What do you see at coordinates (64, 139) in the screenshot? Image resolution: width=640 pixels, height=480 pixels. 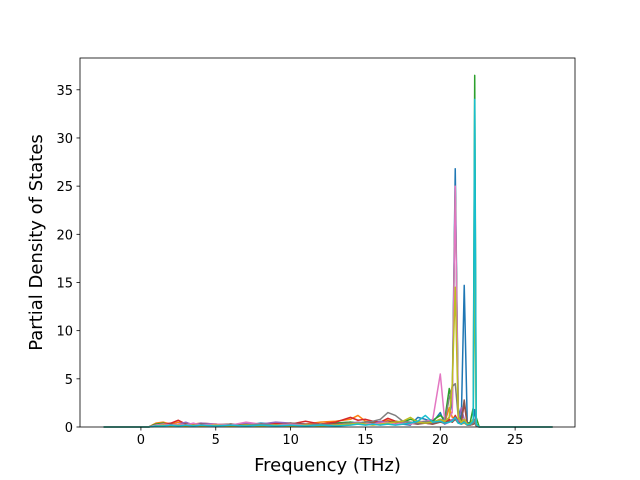 I see `y-tick-label: 30` at bounding box center [64, 139].